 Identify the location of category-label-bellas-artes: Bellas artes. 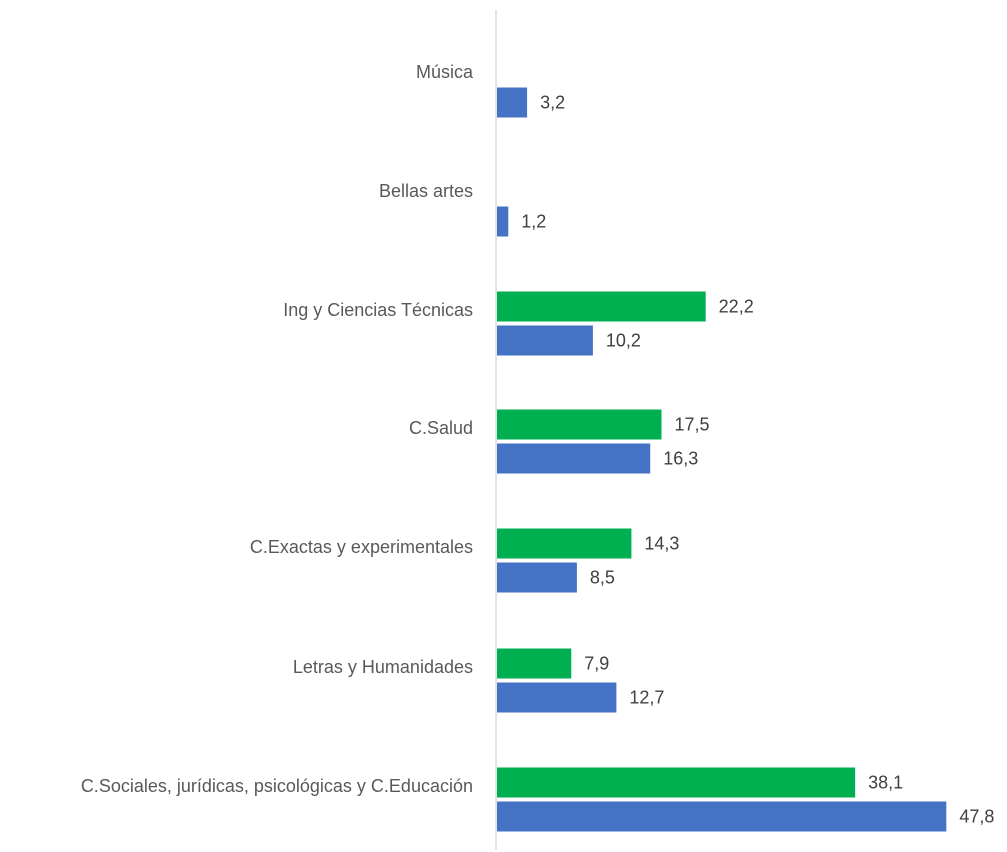
(426, 191).